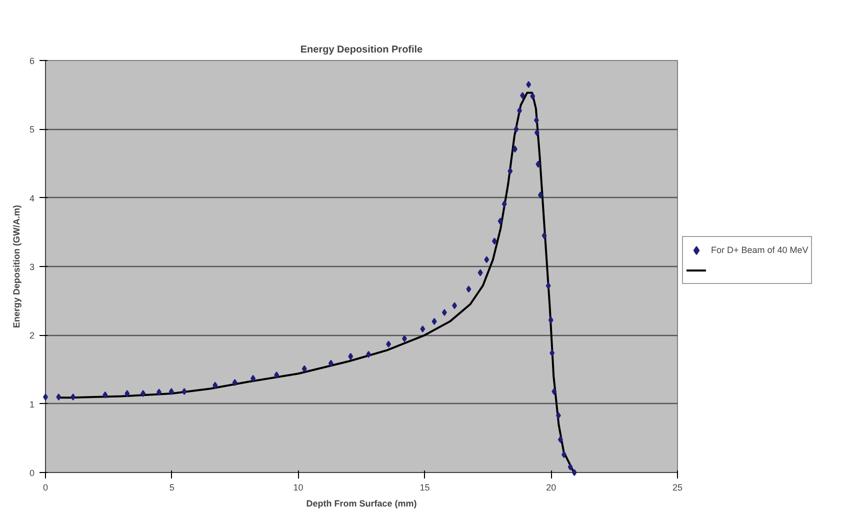 The width and height of the screenshot is (853, 519). Describe the element at coordinates (759, 250) in the screenshot. I see `legend-label: For D+ Beam of 40 MeV` at that location.